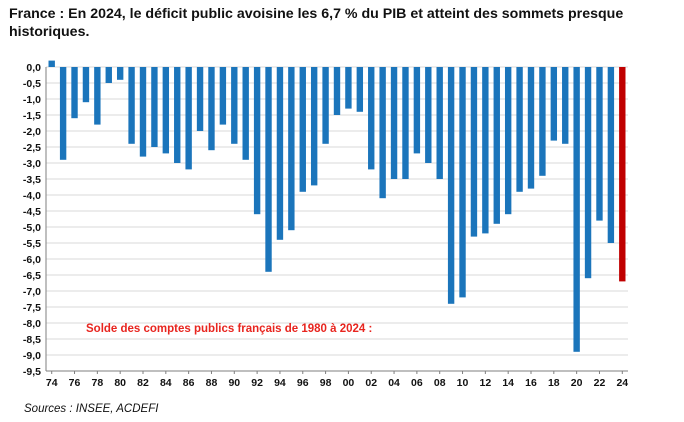 The image size is (684, 422). I want to click on x-tick-label: 16, so click(531, 383).